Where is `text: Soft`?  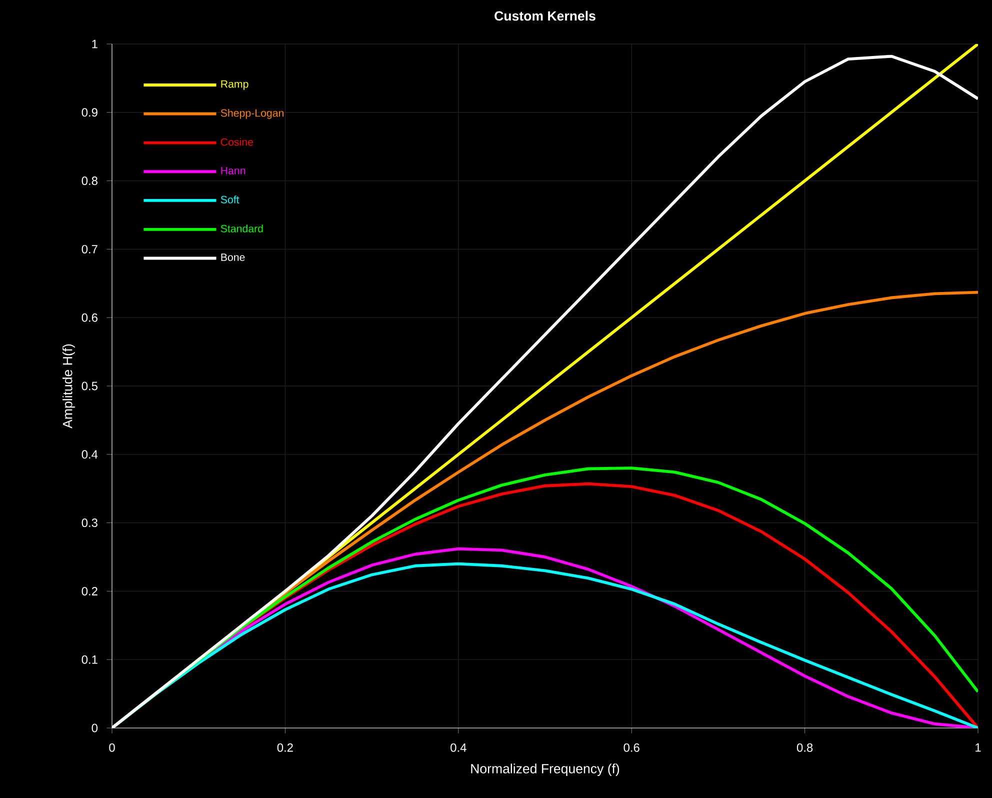
text: Soft is located at coordinates (230, 200).